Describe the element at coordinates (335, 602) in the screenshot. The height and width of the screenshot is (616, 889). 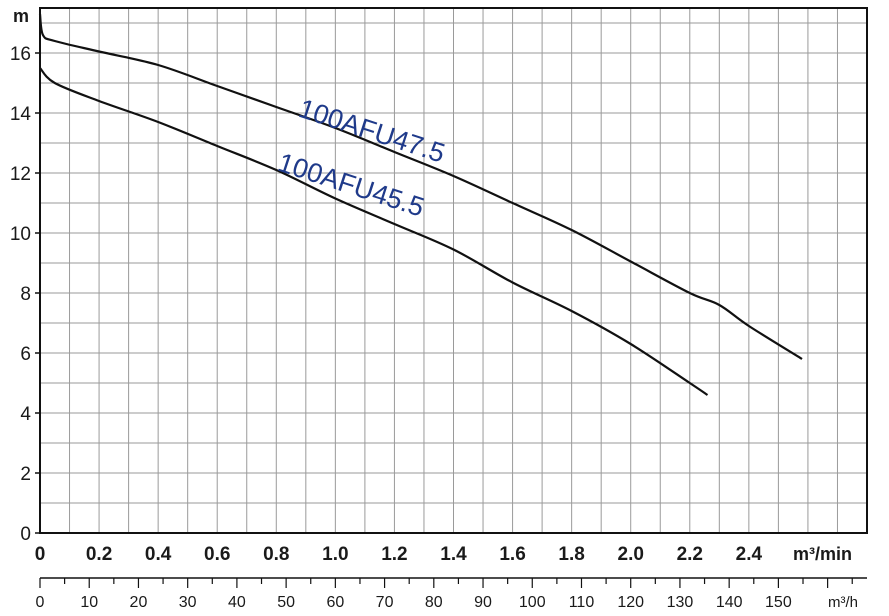
I see `secondary-x-tick-label: 60` at that location.